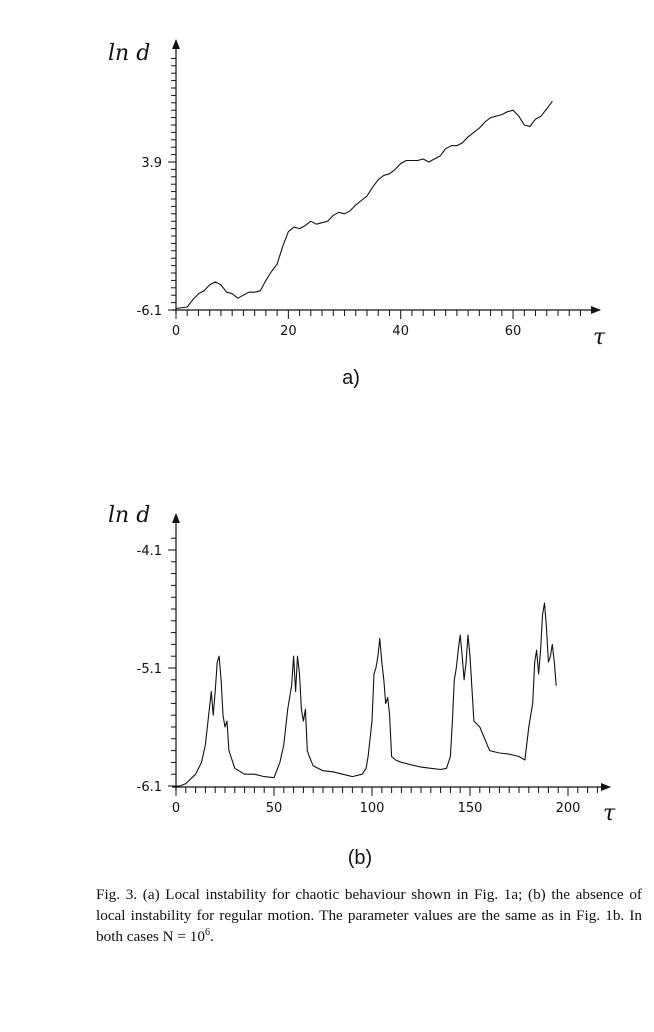 This screenshot has width=654, height=1032. I want to click on x-tick-label: 20, so click(288, 331).